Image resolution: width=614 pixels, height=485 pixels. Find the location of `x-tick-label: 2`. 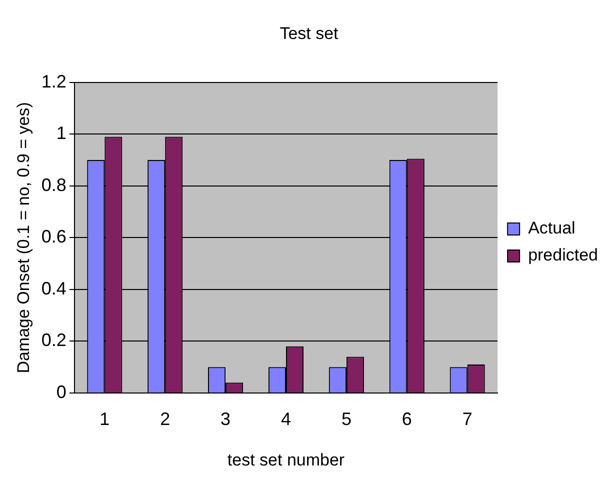

x-tick-label: 2 is located at coordinates (165, 418).